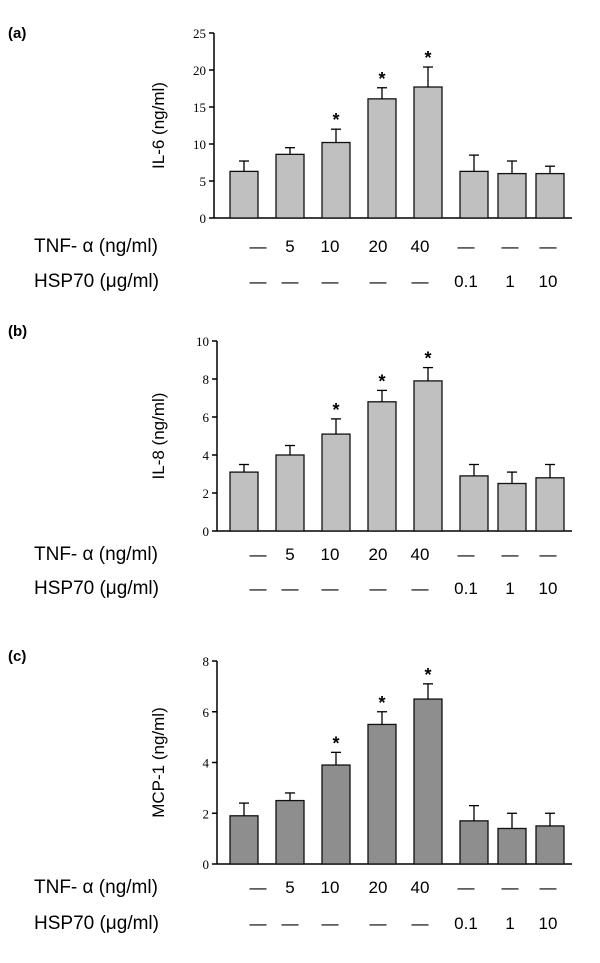 Image resolution: width=600 pixels, height=963 pixels. Describe the element at coordinates (199, 70) in the screenshot. I see `y-tick-label: 20` at that location.